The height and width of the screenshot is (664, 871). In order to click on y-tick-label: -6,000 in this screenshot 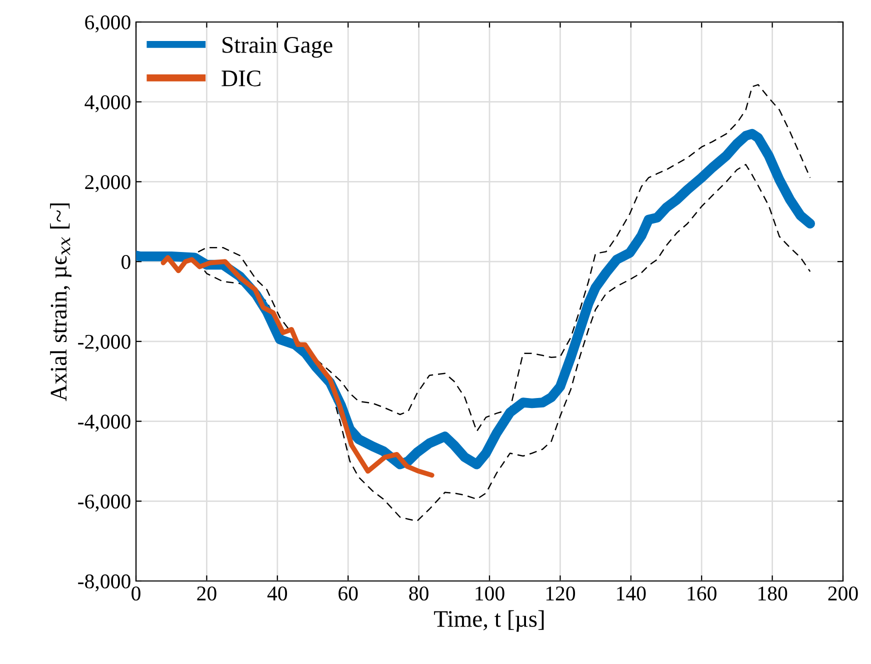, I will do `click(104, 503)`.